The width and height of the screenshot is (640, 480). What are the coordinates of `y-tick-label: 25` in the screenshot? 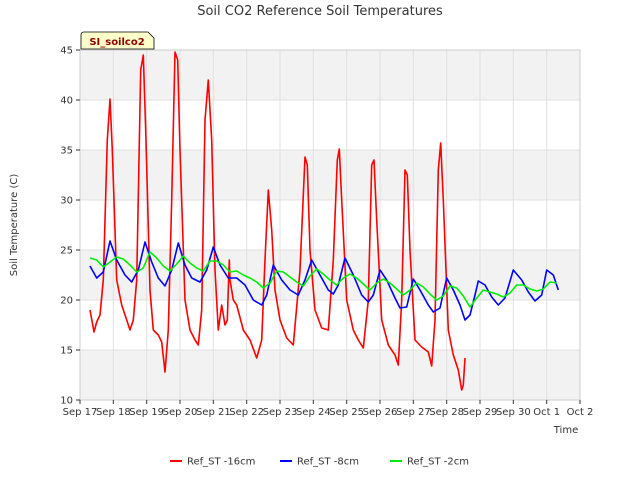 It's located at (66, 251).